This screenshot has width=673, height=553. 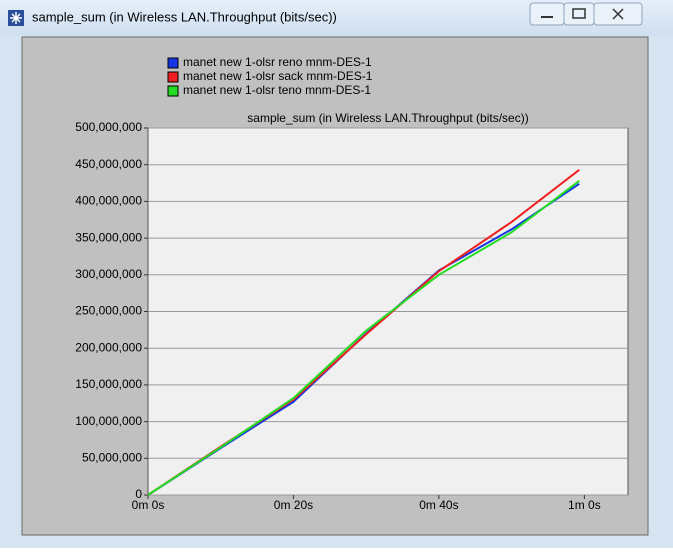 What do you see at coordinates (108, 384) in the screenshot?
I see `y-tick-label: 150,000,000` at bounding box center [108, 384].